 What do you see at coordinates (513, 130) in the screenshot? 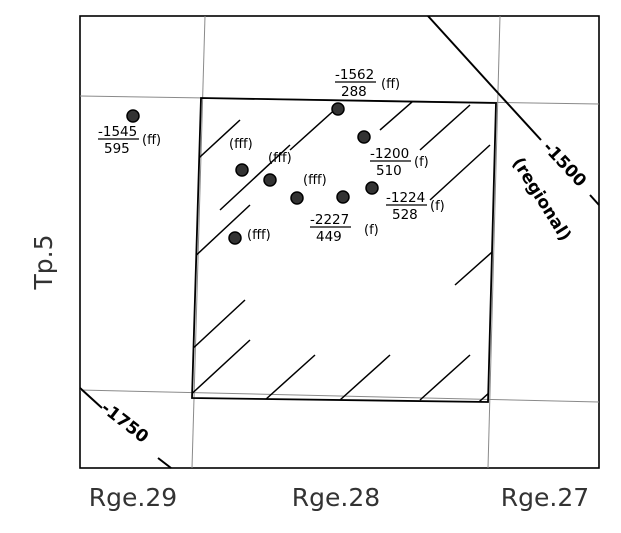
I see `contour-1500: -1500 (regional)` at bounding box center [513, 130].